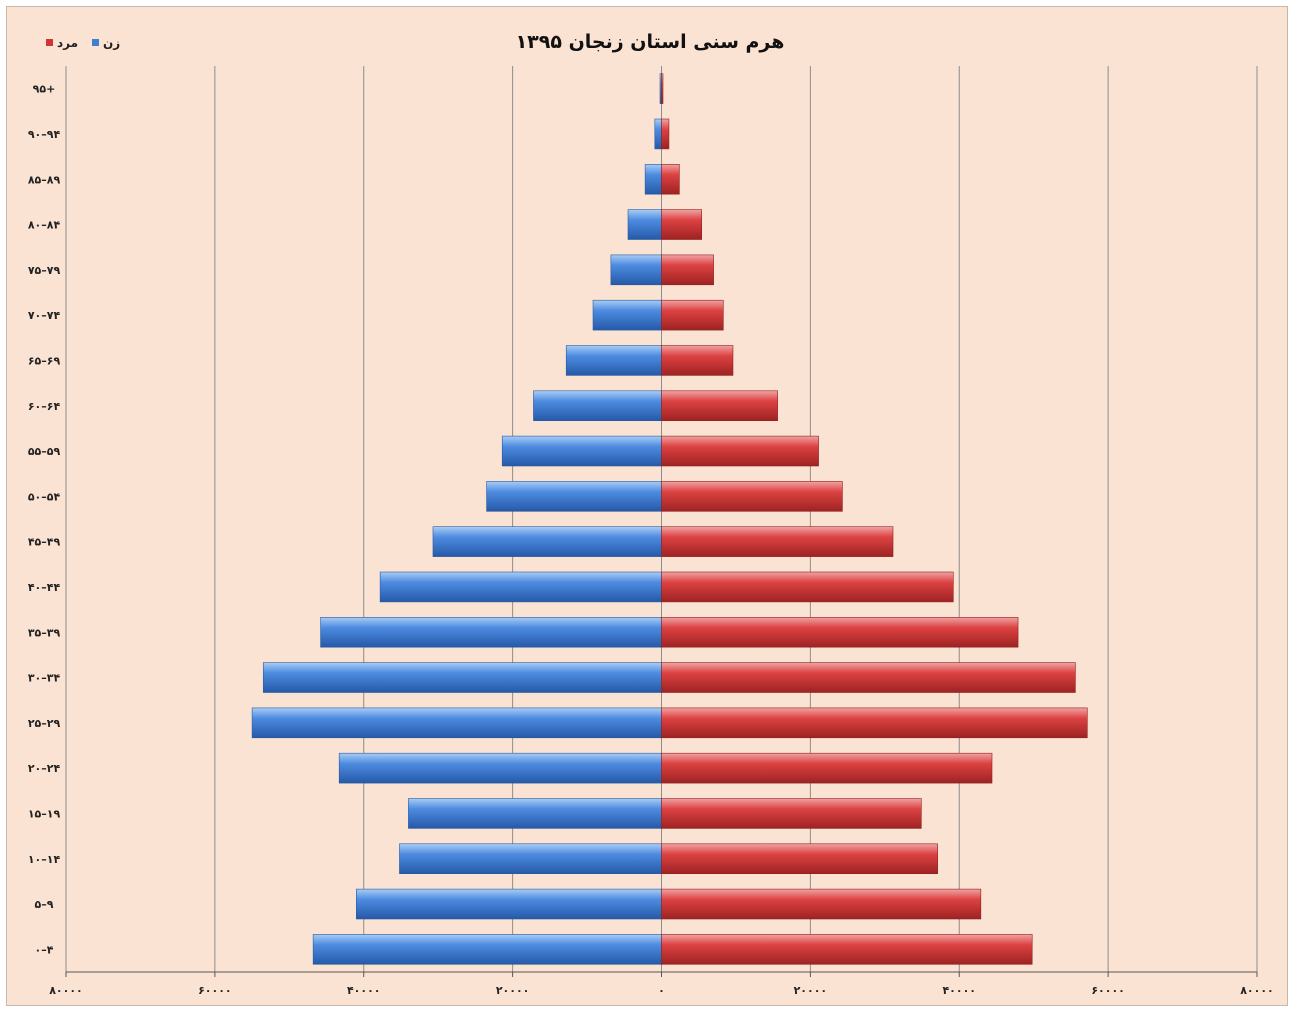  What do you see at coordinates (44, 813) in the screenshot?
I see `category-label: ۱۵–۱۹` at bounding box center [44, 813].